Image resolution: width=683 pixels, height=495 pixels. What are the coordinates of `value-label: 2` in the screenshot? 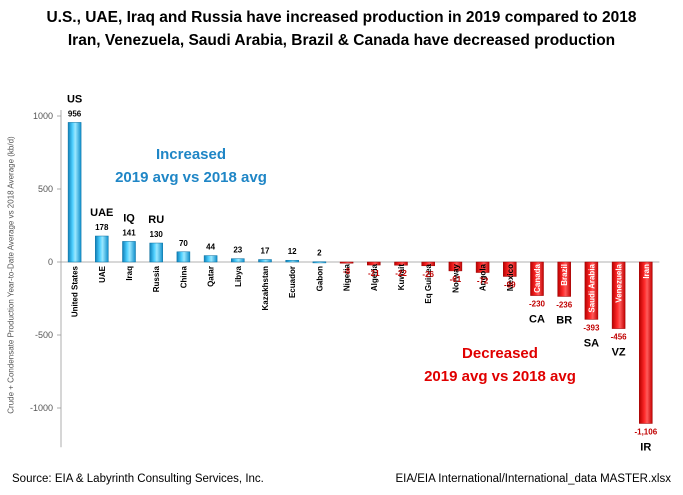 It's located at (319, 253).